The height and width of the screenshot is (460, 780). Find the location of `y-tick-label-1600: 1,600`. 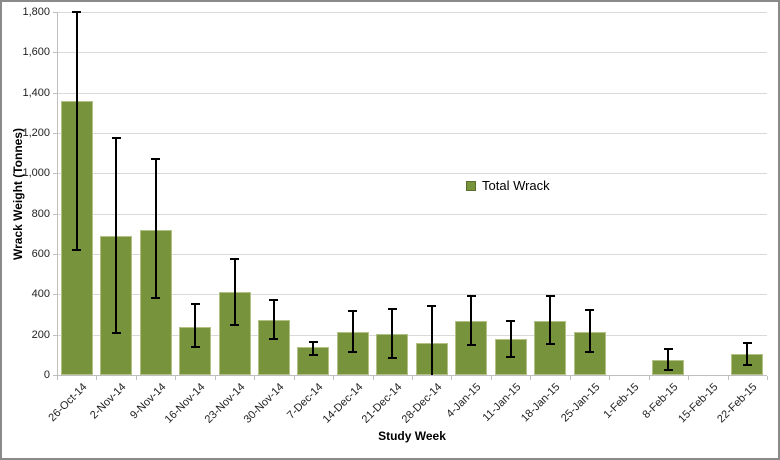

y-tick-label-1600: 1,600 is located at coordinates (36, 52).